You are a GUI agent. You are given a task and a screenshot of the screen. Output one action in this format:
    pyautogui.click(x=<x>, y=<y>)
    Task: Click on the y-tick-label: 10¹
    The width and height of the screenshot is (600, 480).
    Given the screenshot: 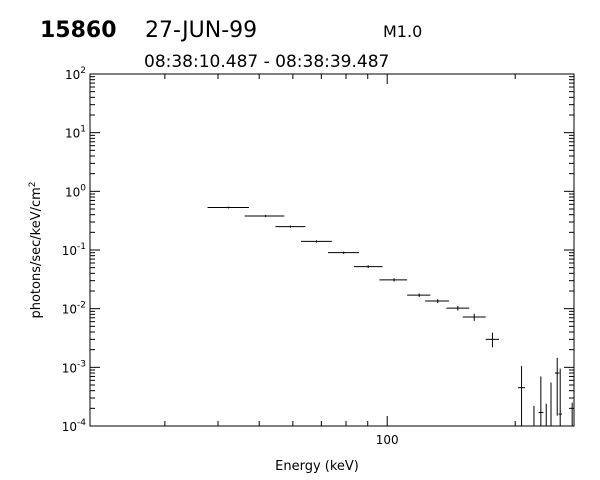 What is the action you would take?
    pyautogui.click(x=75, y=133)
    